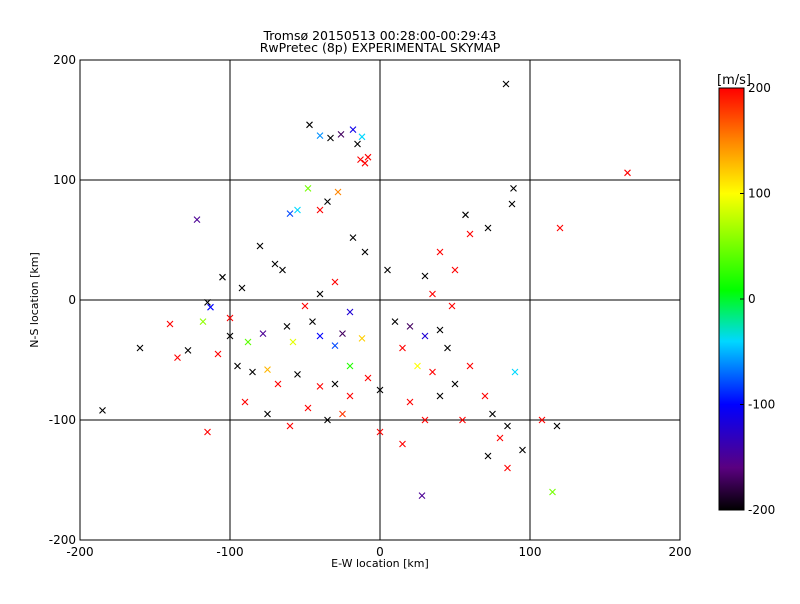 The image size is (800, 604). I want to click on colorbar: [m/s] -200 -100 0 100 200, so click(746, 295).